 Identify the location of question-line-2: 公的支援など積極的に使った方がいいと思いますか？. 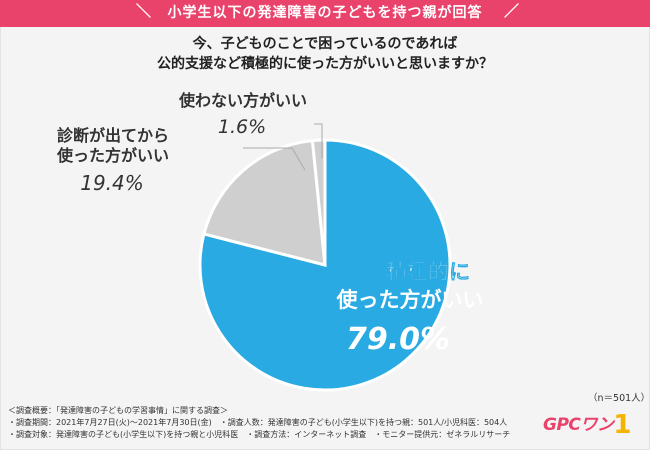
(325, 64).